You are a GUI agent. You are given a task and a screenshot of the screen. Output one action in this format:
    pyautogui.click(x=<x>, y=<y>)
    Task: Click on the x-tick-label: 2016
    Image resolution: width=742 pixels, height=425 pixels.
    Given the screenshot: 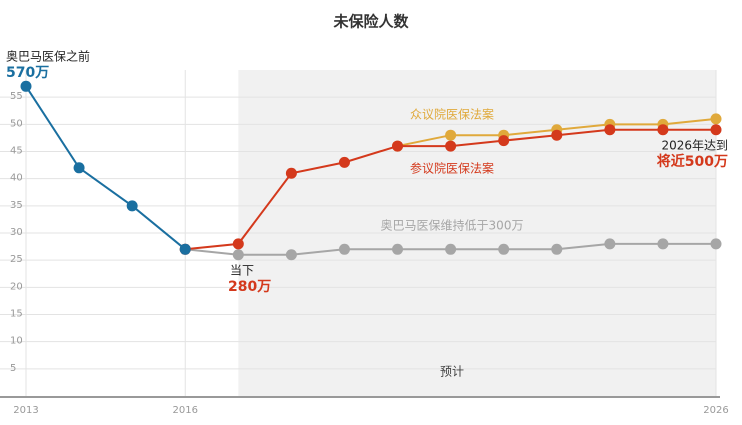 What is the action you would take?
    pyautogui.click(x=185, y=410)
    